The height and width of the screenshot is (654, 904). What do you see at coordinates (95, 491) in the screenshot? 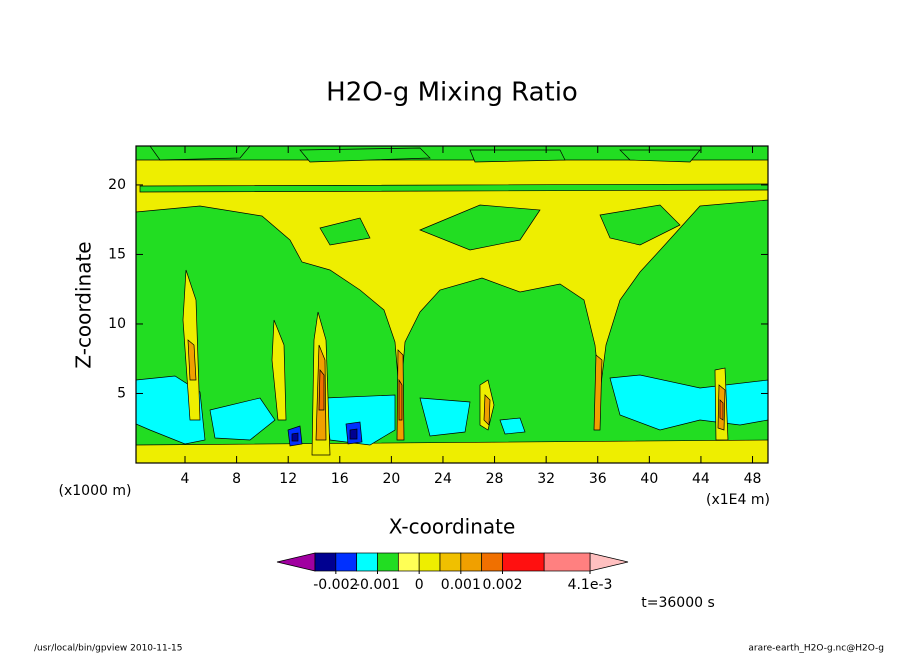
I see `y-unit-label: (x1000 m)` at bounding box center [95, 491].